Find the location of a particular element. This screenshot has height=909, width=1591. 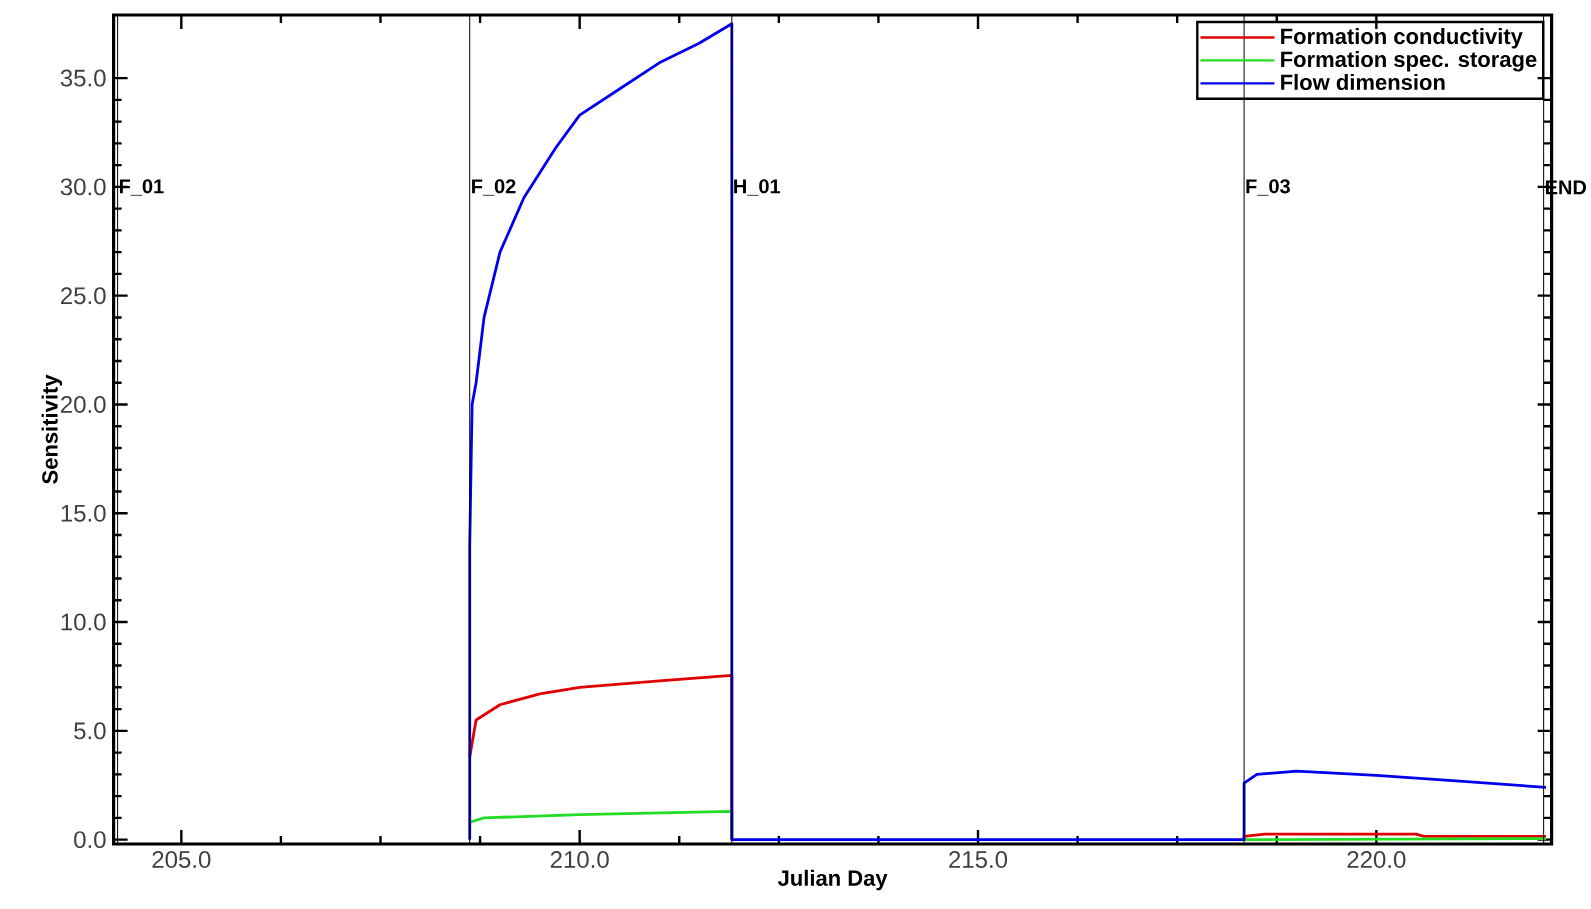

legend-label: Flow dimension is located at coordinates (1363, 82).